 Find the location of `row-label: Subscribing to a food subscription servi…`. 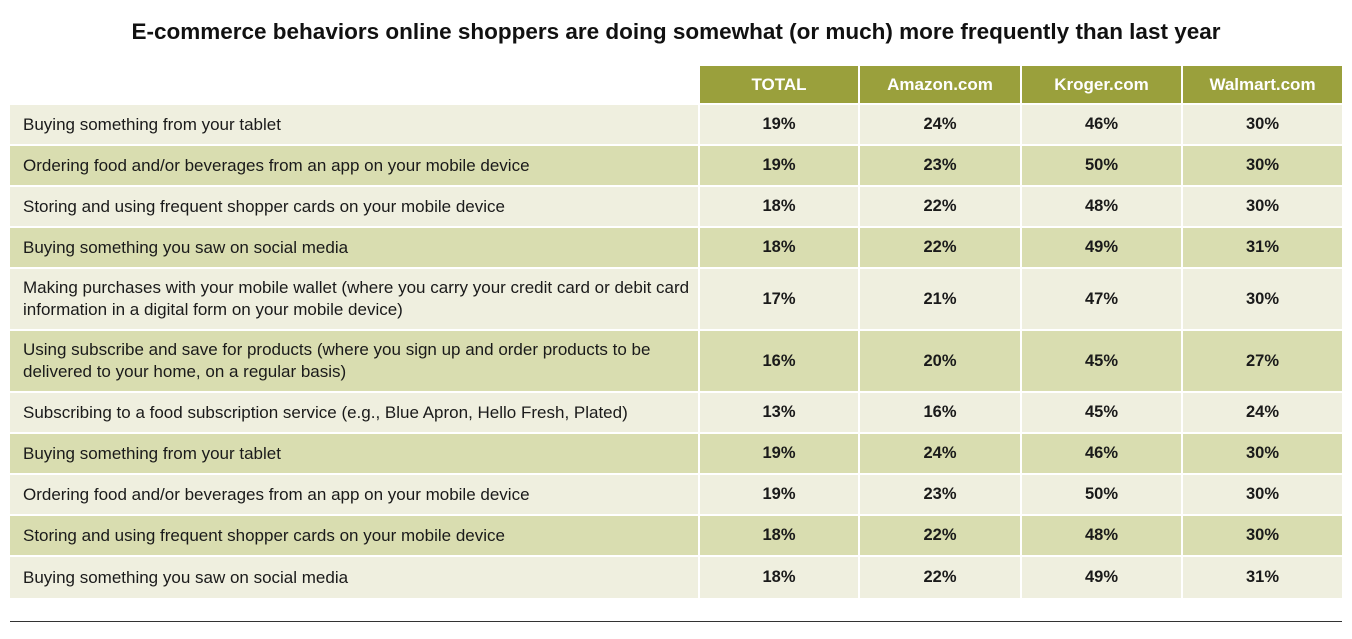

row-label: Subscribing to a food subscription servi… is located at coordinates (354, 413).